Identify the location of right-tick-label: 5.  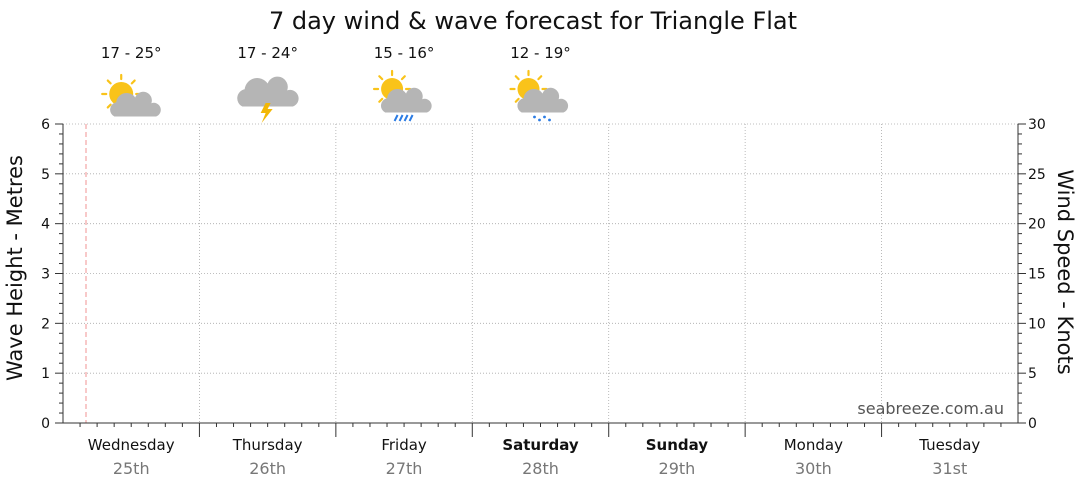
(1032, 374).